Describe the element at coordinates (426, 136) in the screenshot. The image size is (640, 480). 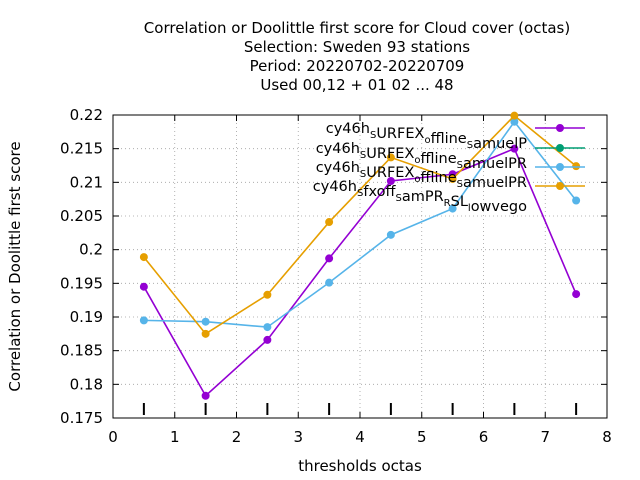
I see `legend-label: cy46hSURFEXofflineSamuelP` at that location.